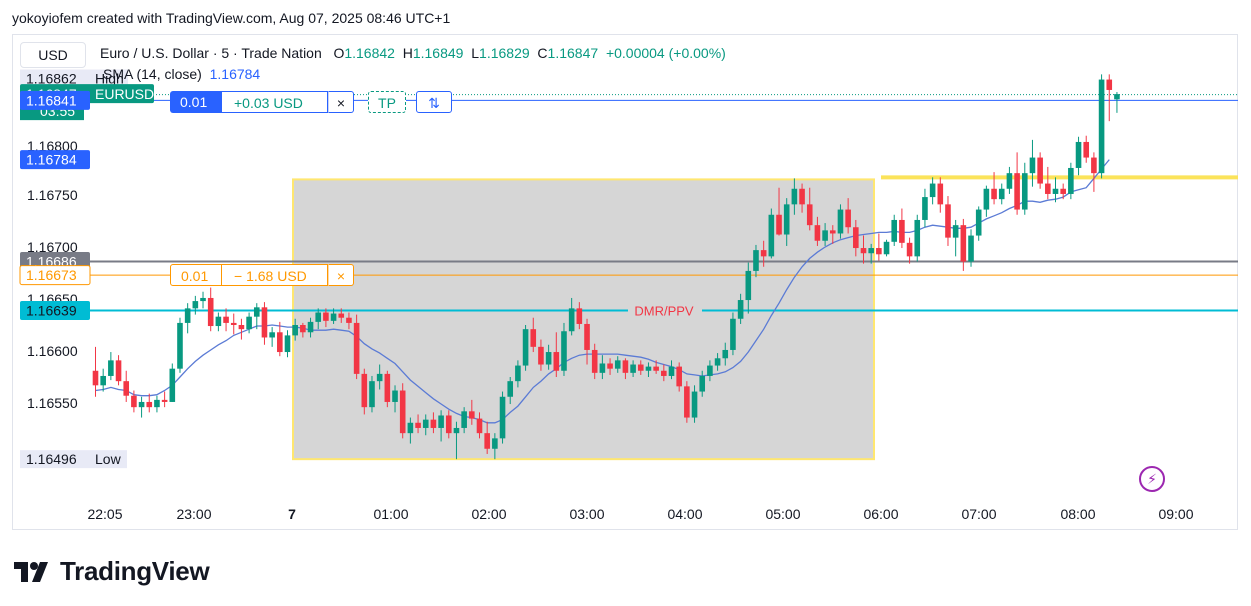  I want to click on sma-value: 1.16784, so click(235, 74).